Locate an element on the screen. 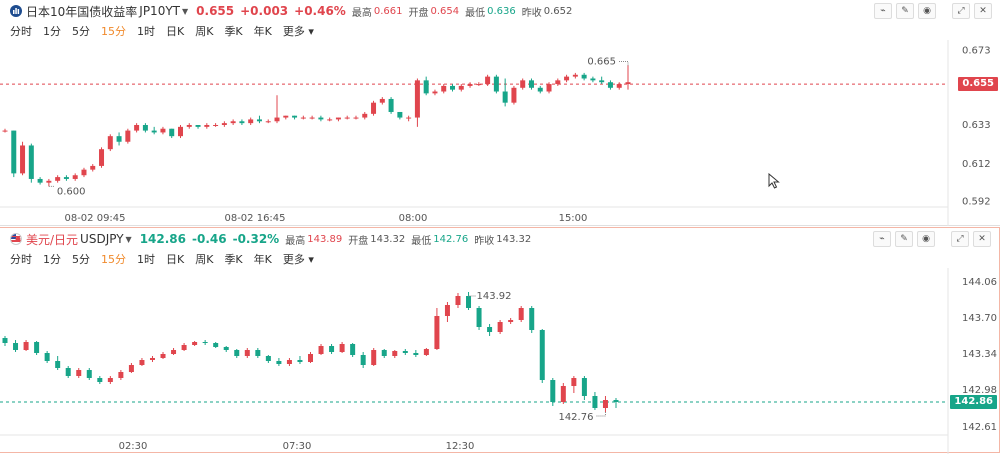 The image size is (1000, 454). bottom-toolbar: ⌁ ✎ ◉ ⤢ ✕ is located at coordinates (932, 239).